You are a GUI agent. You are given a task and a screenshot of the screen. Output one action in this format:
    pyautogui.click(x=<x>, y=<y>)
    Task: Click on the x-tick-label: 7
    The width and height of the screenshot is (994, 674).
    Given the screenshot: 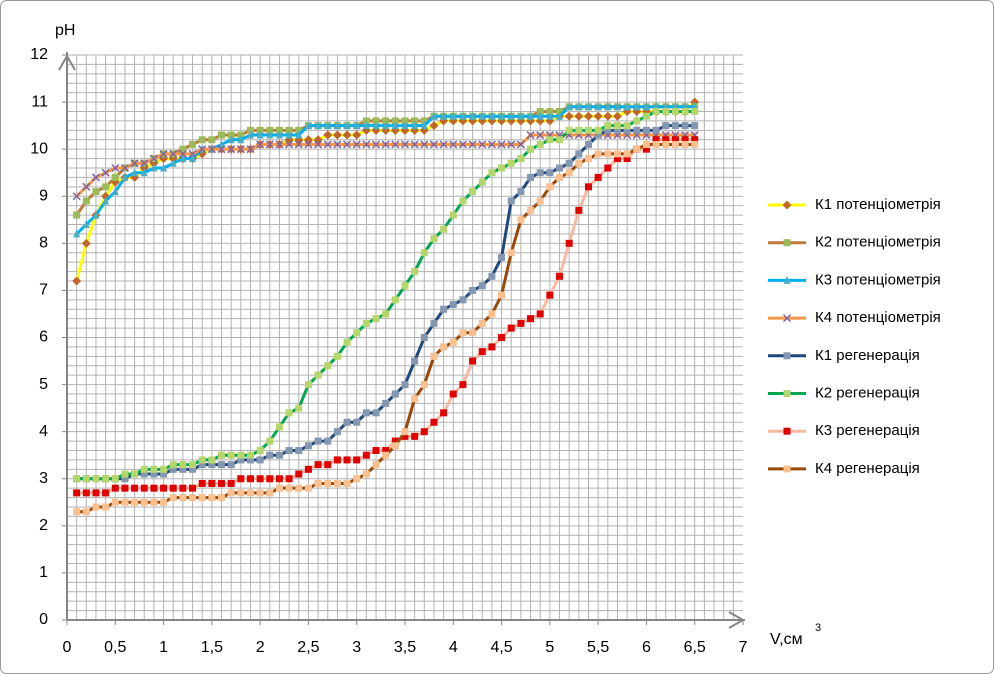 What is the action you would take?
    pyautogui.click(x=743, y=647)
    